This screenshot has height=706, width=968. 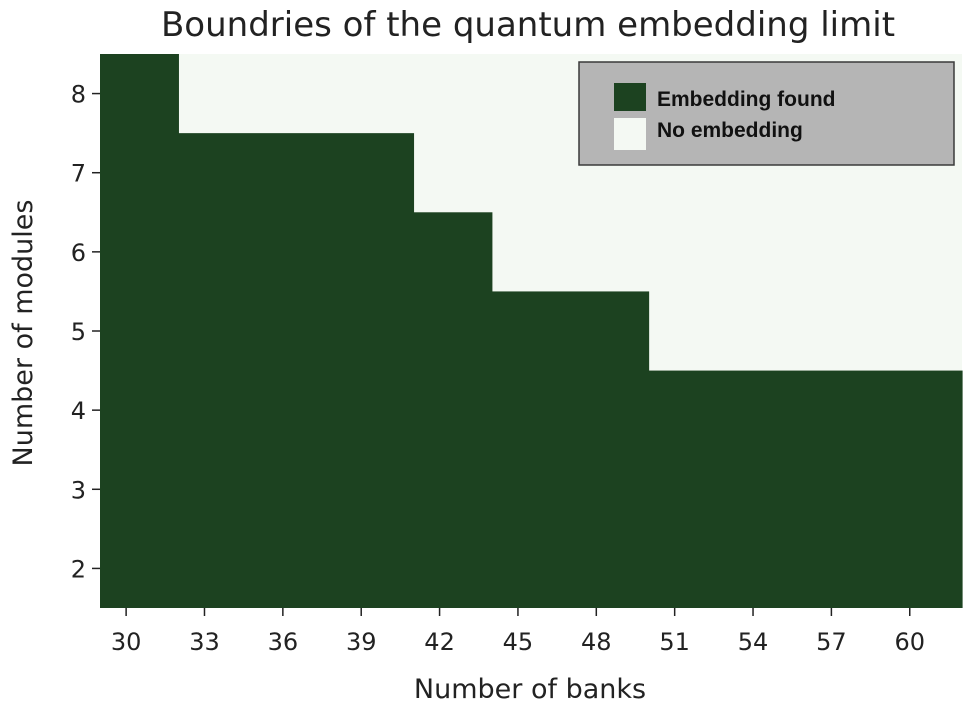 What do you see at coordinates (831, 642) in the screenshot?
I see `x-tick-label: 57` at bounding box center [831, 642].